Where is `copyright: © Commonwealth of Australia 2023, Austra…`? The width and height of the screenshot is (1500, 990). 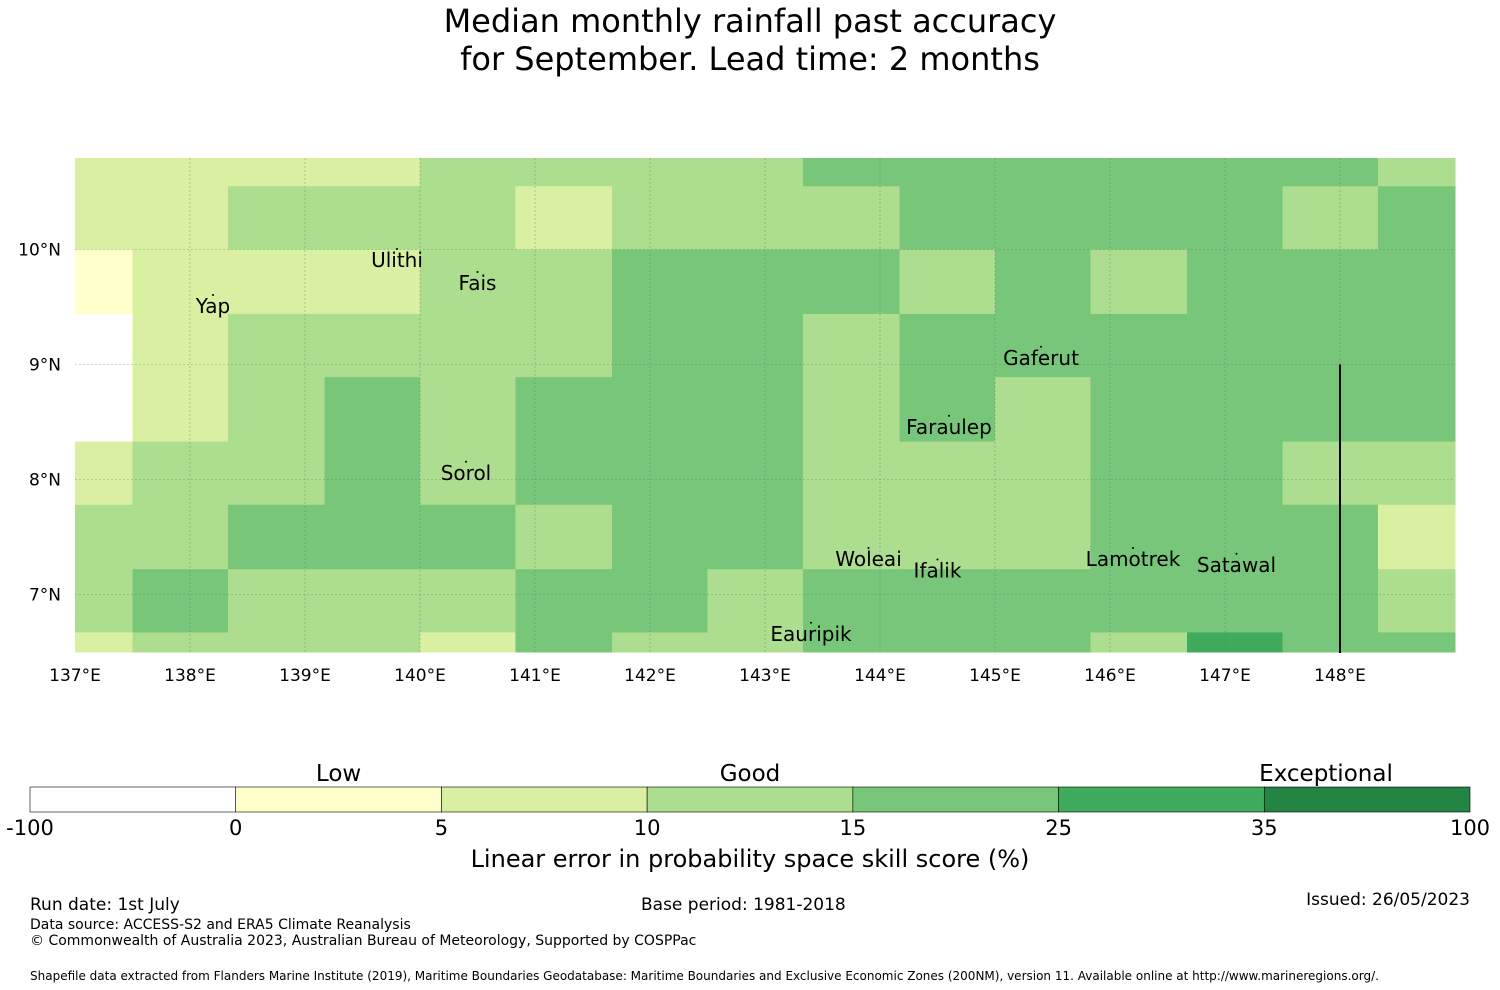 copyright: © Commonwealth of Australia 2023, Austra… is located at coordinates (363, 941).